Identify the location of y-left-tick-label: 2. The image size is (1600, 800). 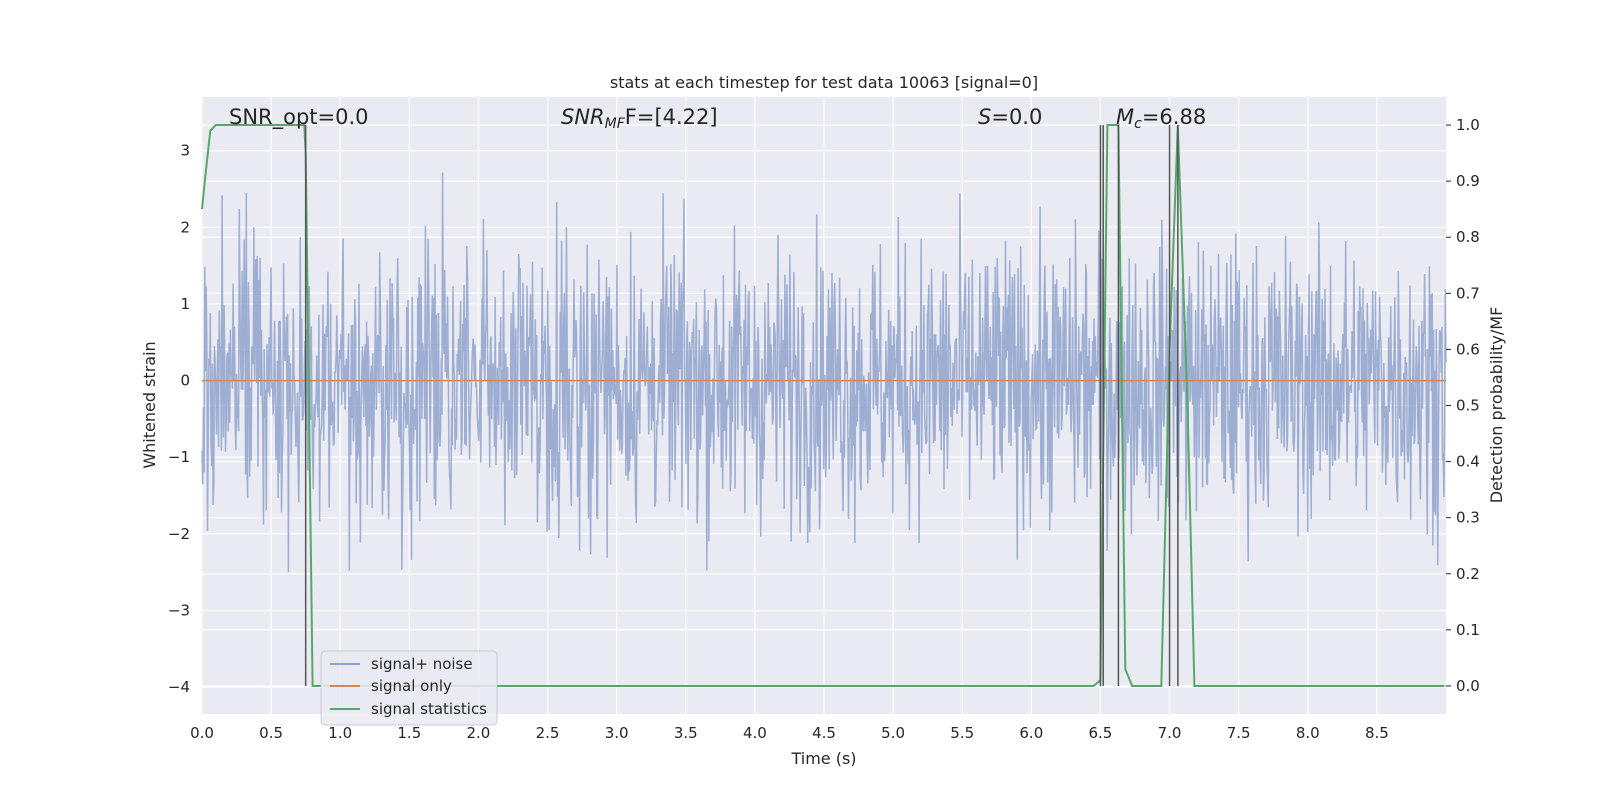
(185, 227).